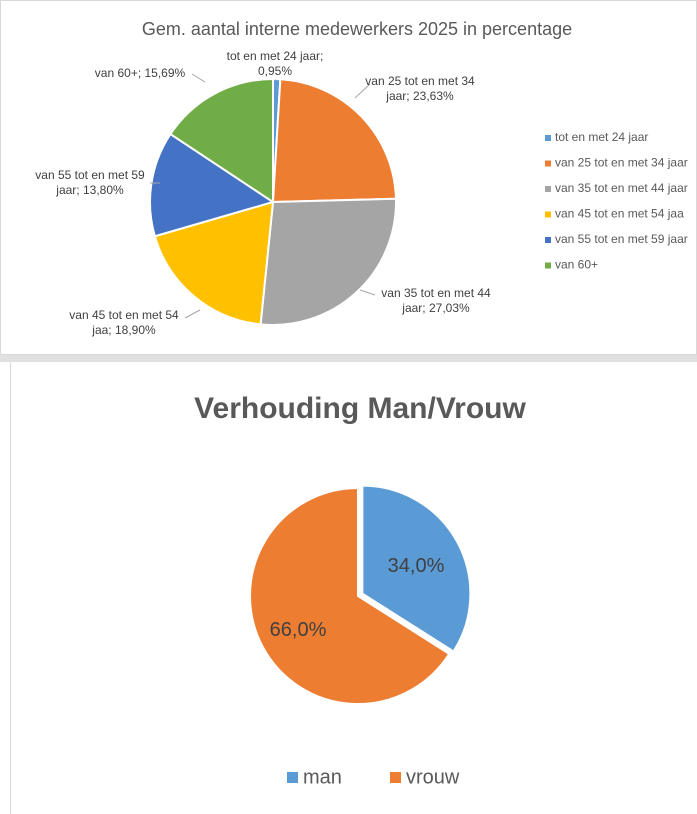  Describe the element at coordinates (322, 777) in the screenshot. I see `legend-label: man` at that location.